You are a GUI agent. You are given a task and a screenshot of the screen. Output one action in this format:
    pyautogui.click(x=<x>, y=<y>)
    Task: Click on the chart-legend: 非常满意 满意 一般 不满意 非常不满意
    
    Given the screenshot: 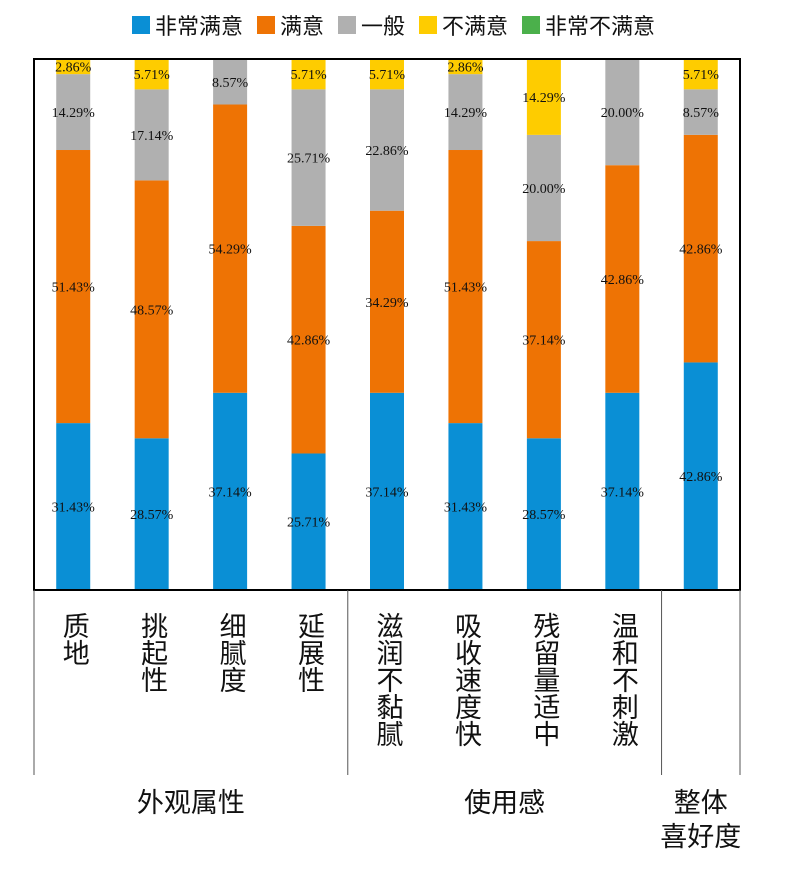 What is the action you would take?
    pyautogui.click(x=393, y=25)
    